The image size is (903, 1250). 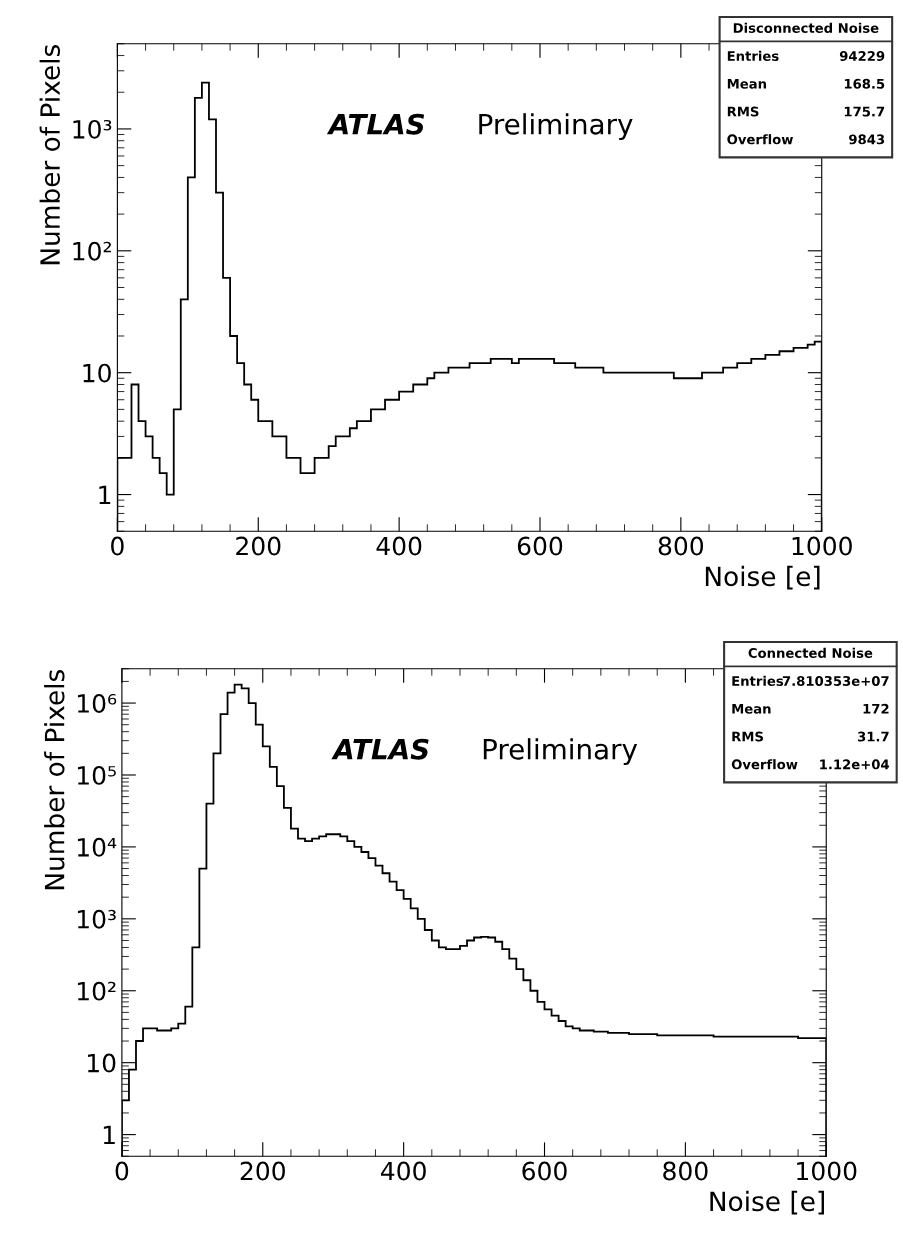 I want to click on annotation: 7.810353e+07, so click(x=835, y=681).